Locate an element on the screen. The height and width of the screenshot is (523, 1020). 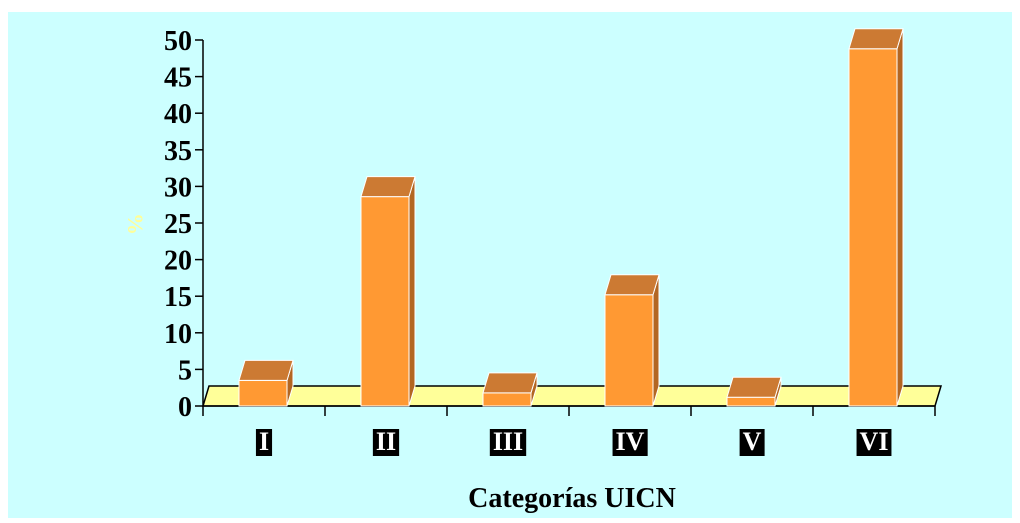
bar-VI is located at coordinates (876, 217).